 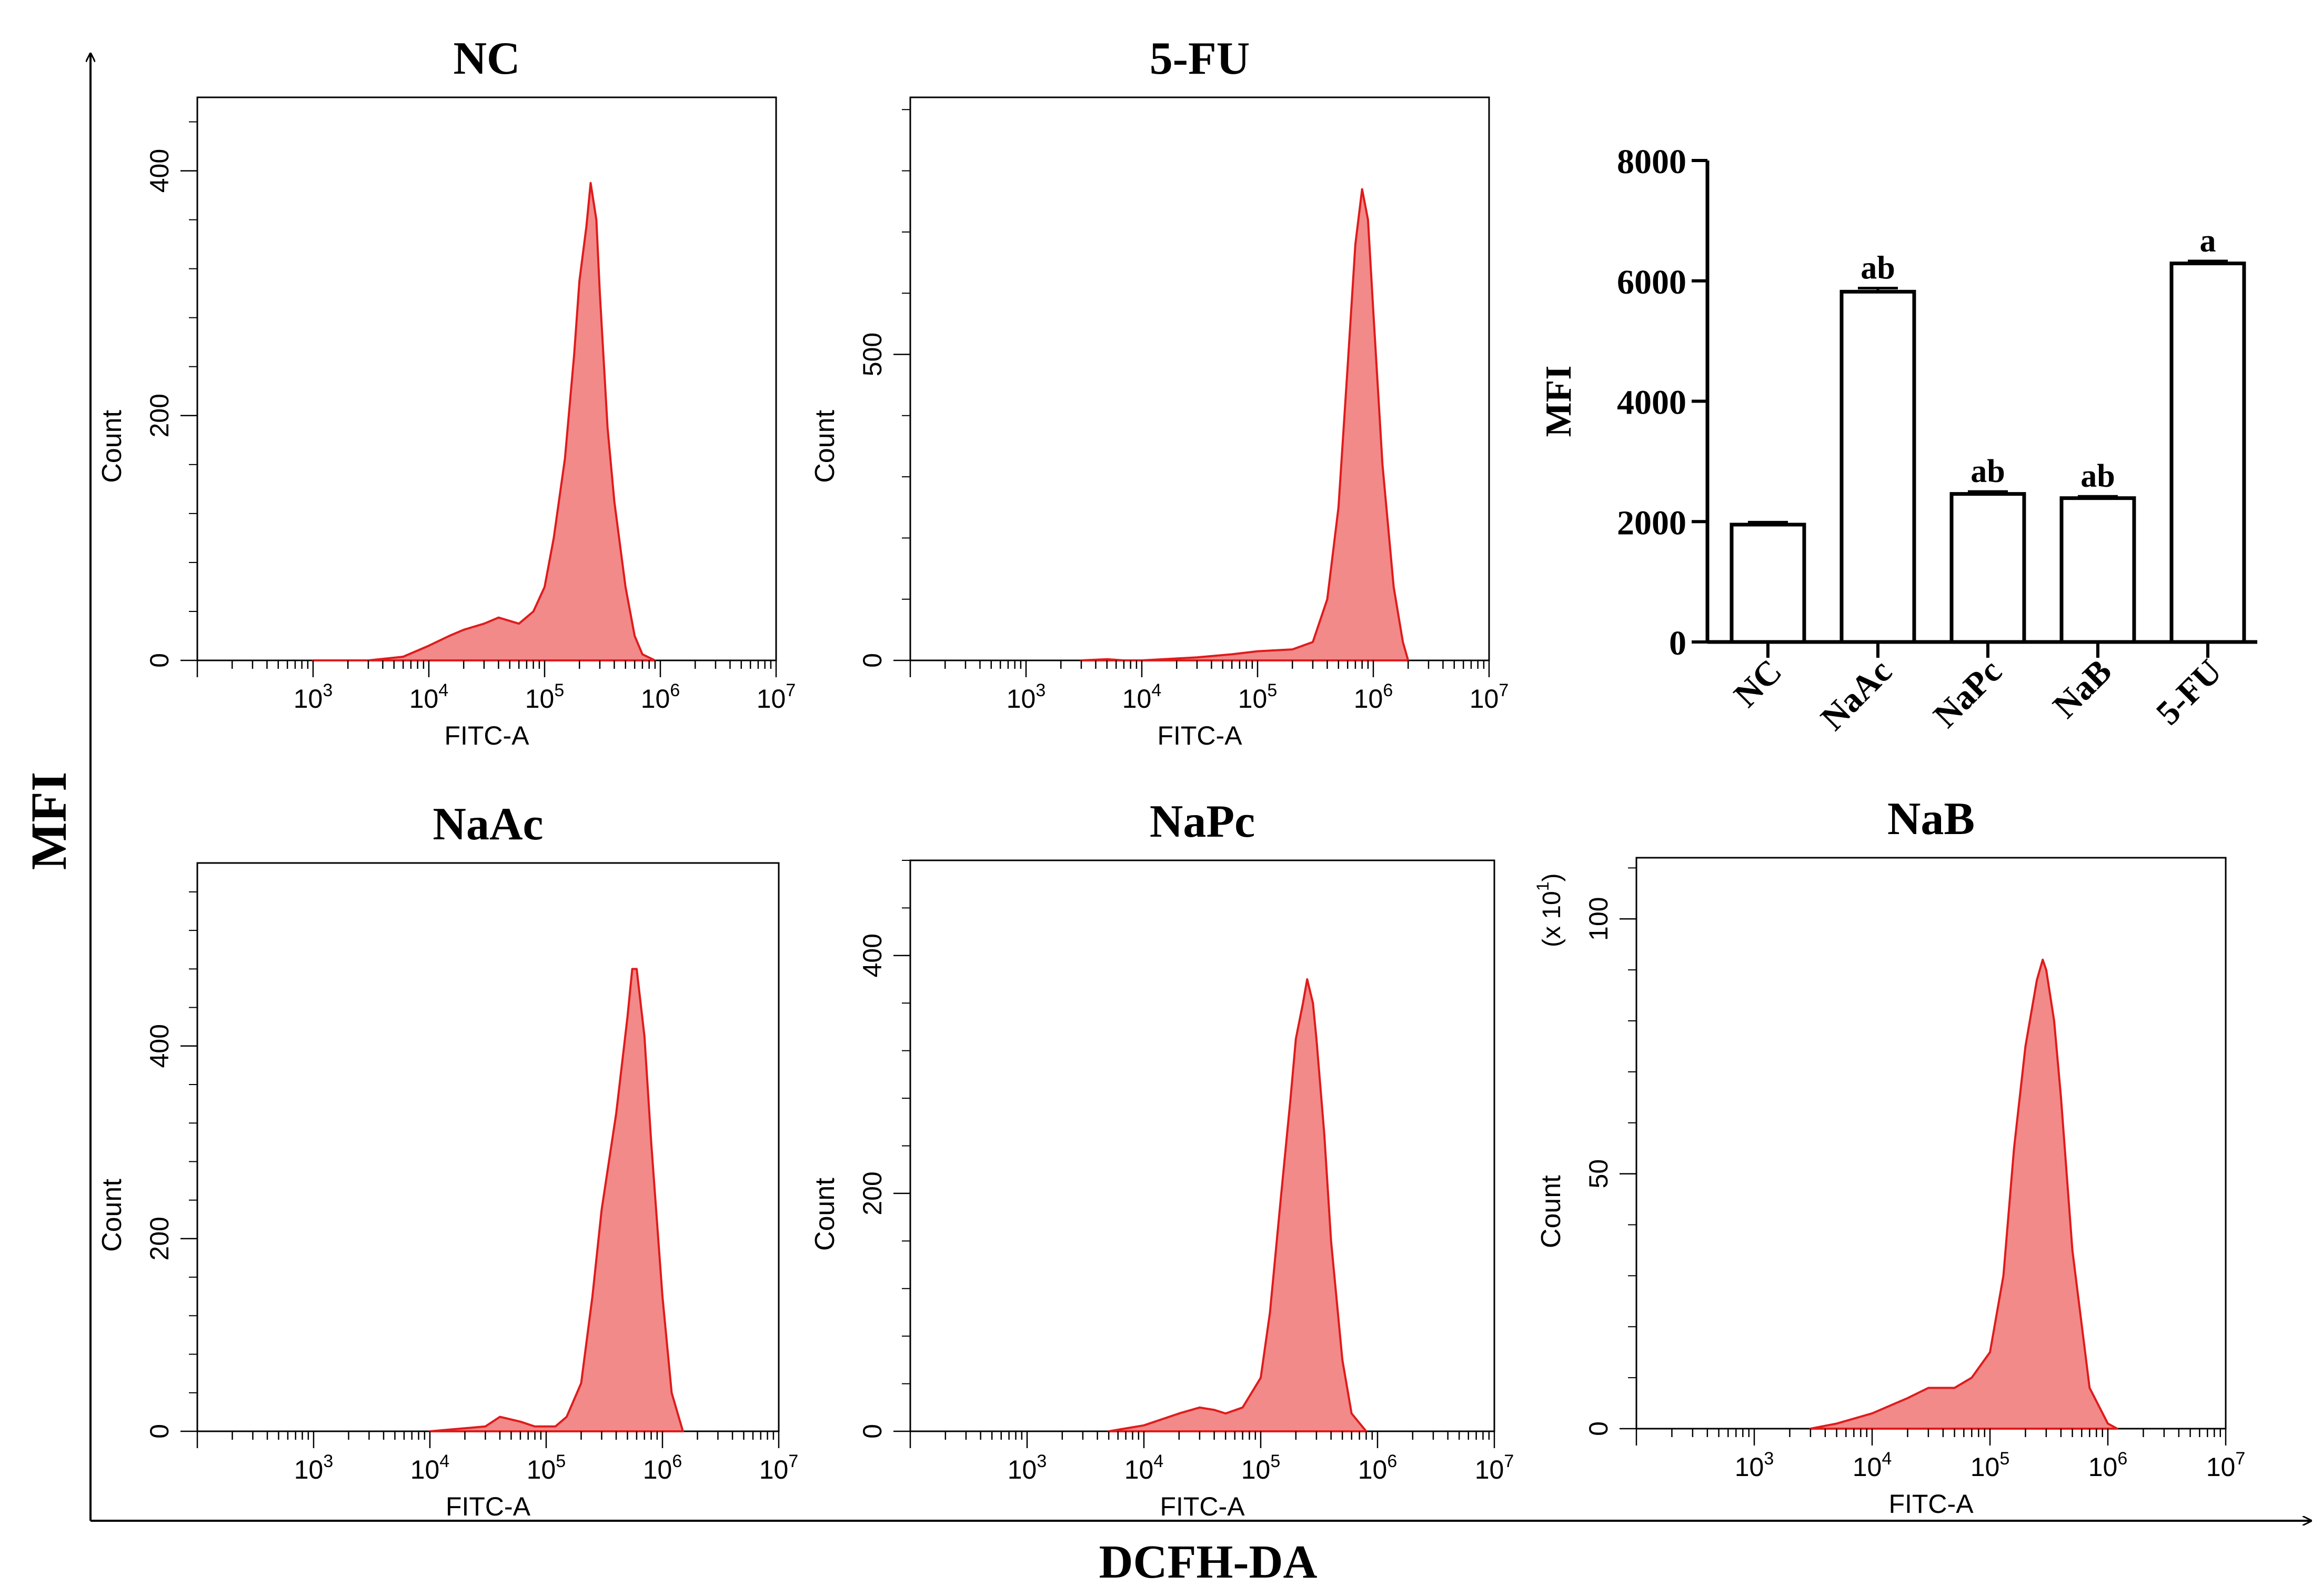 I want to click on figure-y-axis-label: MFI, so click(x=49, y=821).